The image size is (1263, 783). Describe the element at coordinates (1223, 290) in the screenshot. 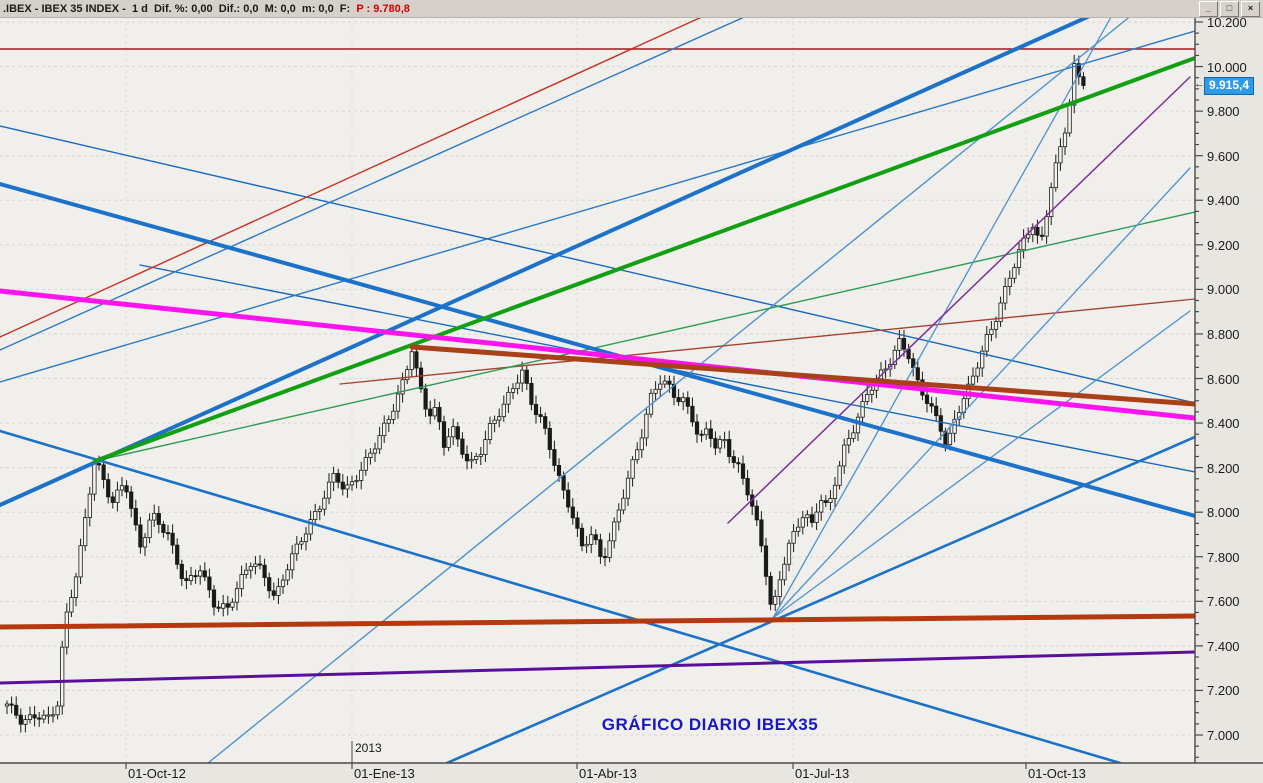

I see `y-axis-label: 9.000` at that location.